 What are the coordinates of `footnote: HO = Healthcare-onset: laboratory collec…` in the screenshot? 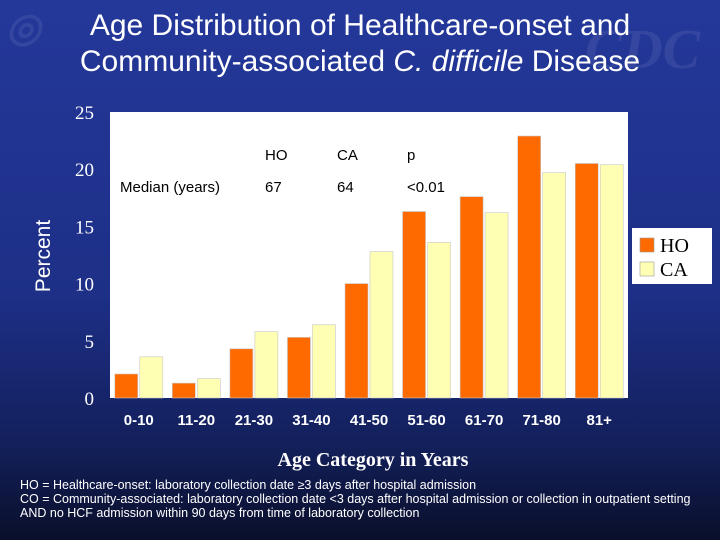 It's located at (365, 499).